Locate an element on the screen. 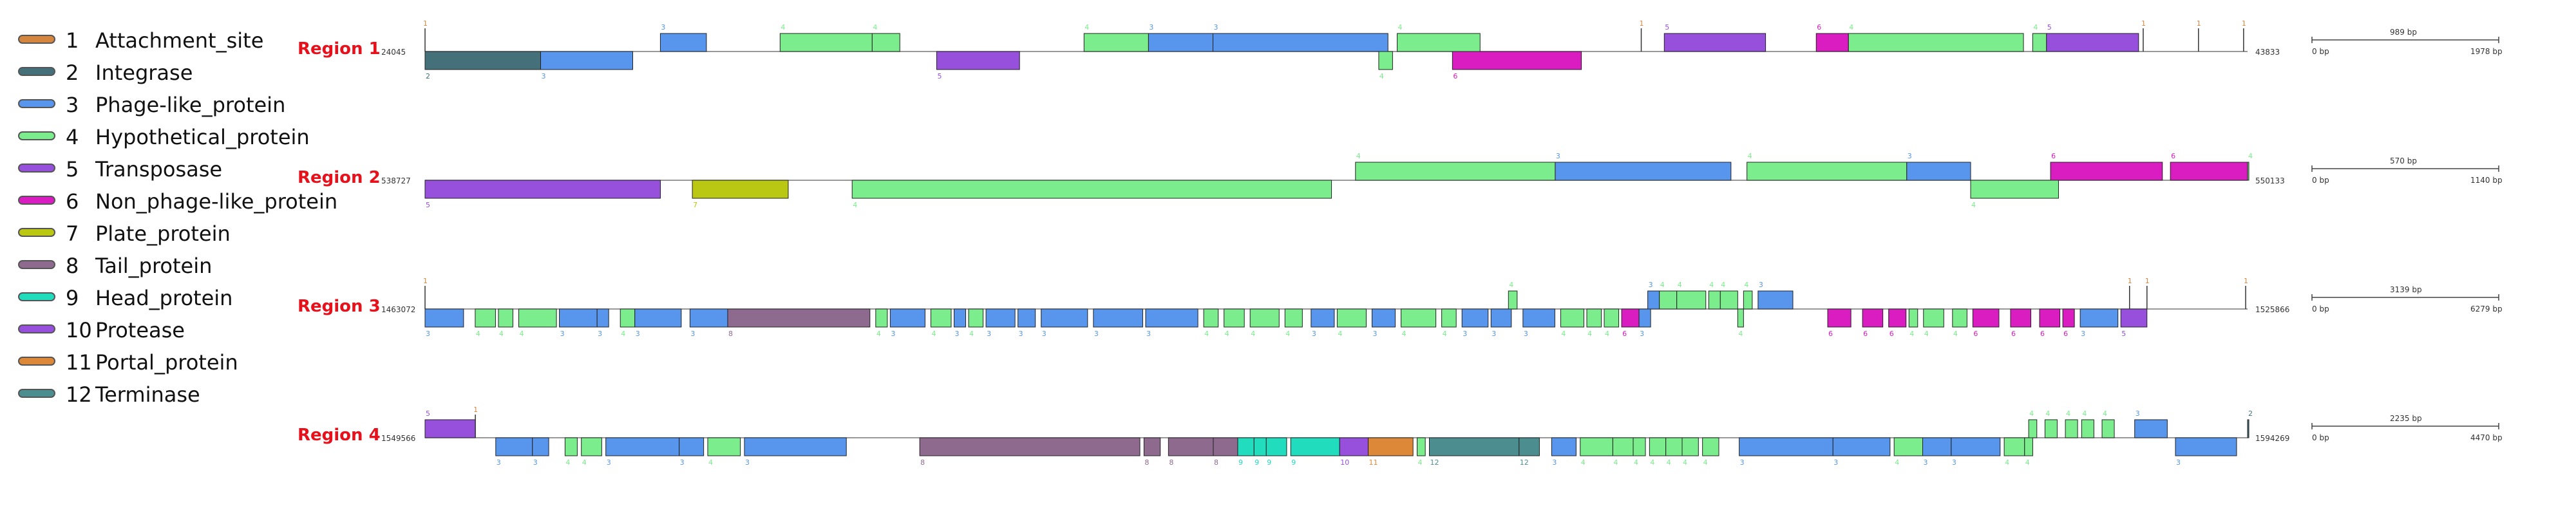 The height and width of the screenshot is (515, 2576). region-label: Region 1 is located at coordinates (339, 49).